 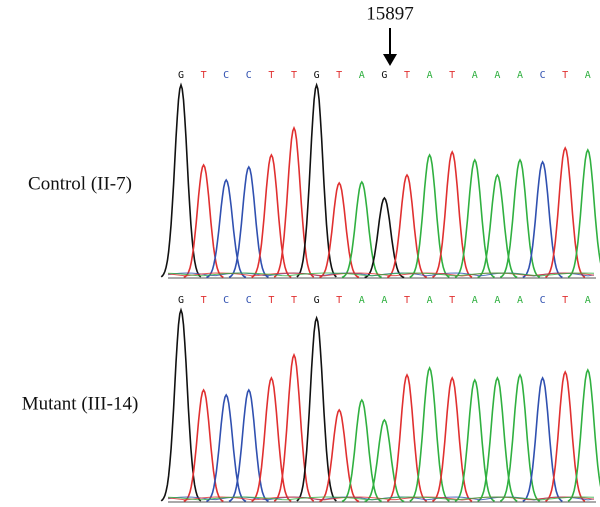 I want to click on arrow-head, so click(x=390, y=60).